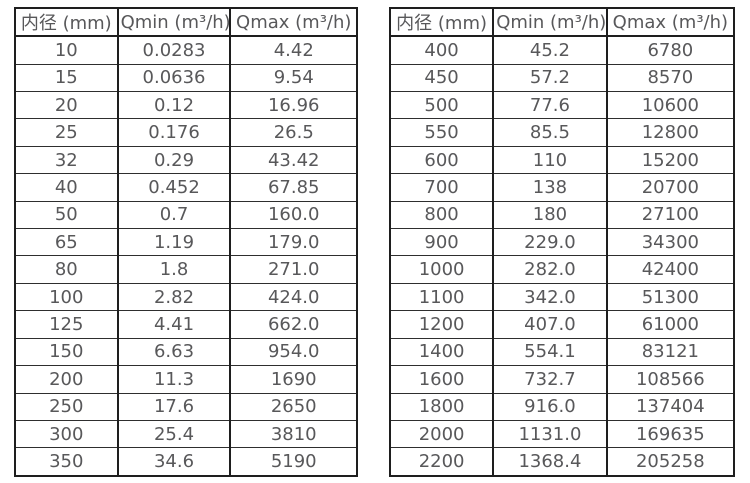  Describe the element at coordinates (293, 215) in the screenshot. I see `qmax-cell: 160.0` at that location.